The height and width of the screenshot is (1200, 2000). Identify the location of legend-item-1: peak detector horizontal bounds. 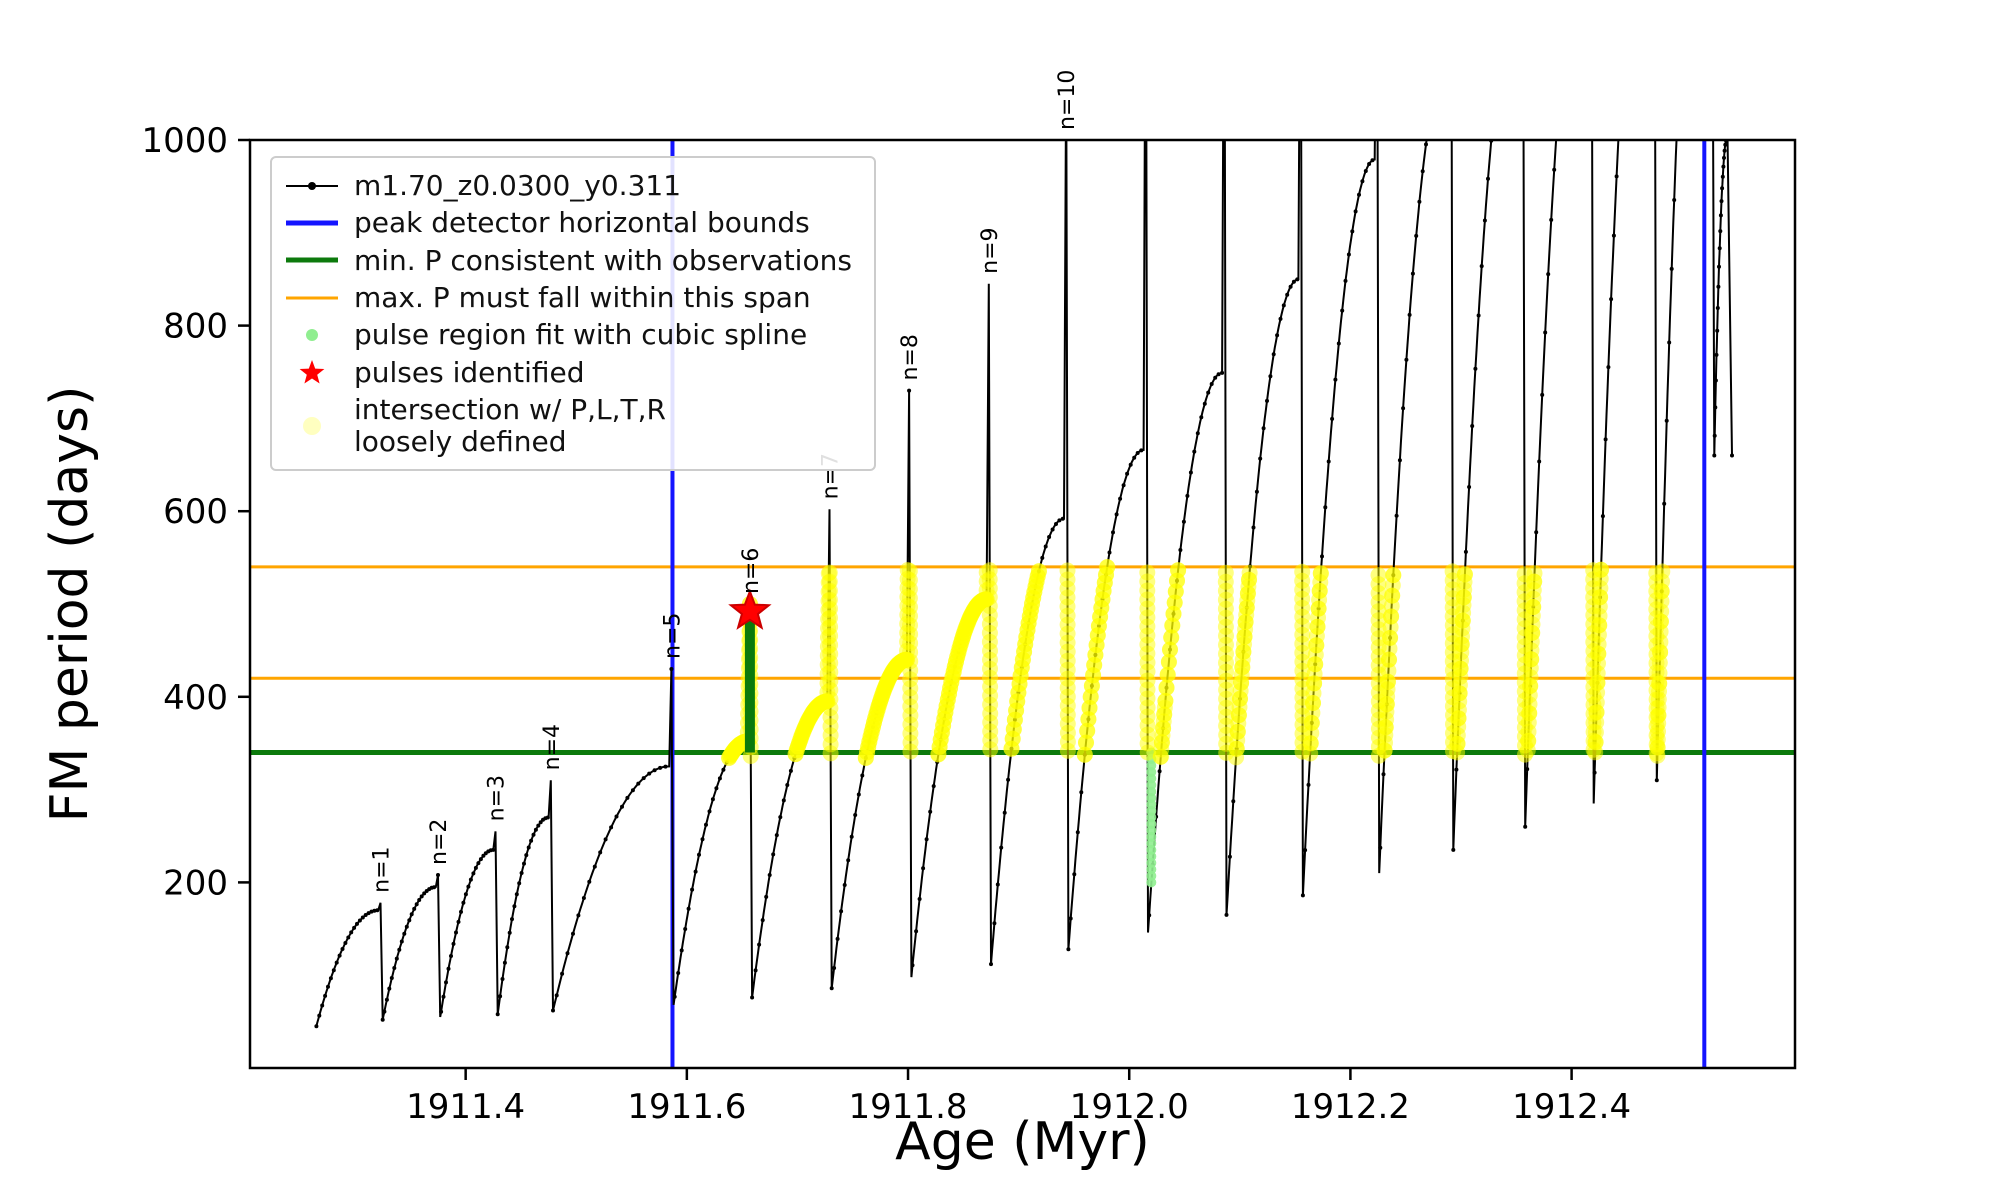
(568, 223).